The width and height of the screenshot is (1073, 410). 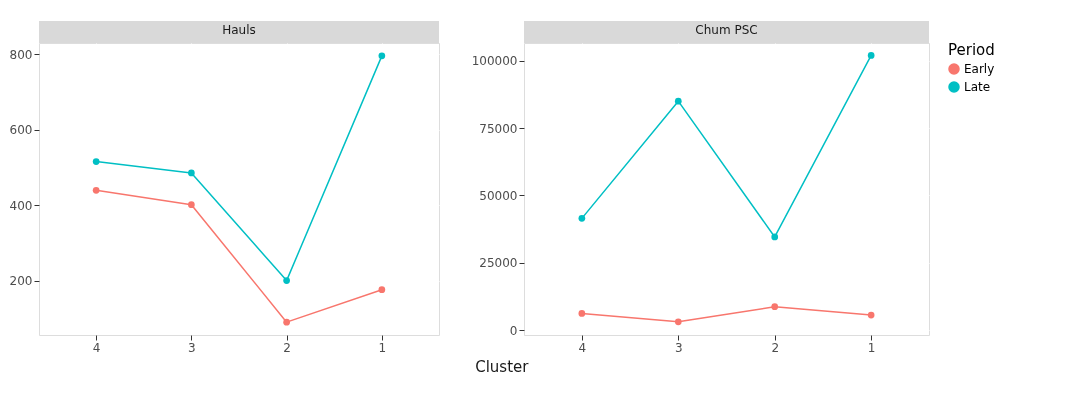 What do you see at coordinates (726, 30) in the screenshot?
I see `chart-title: Chum PSC` at bounding box center [726, 30].